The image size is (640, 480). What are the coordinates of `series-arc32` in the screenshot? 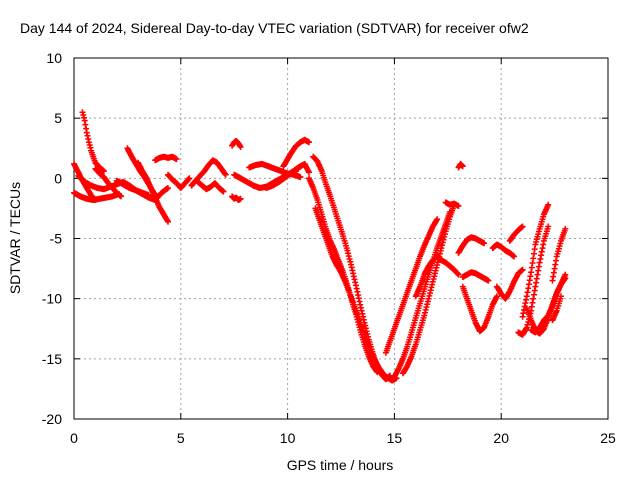 It's located at (509, 284).